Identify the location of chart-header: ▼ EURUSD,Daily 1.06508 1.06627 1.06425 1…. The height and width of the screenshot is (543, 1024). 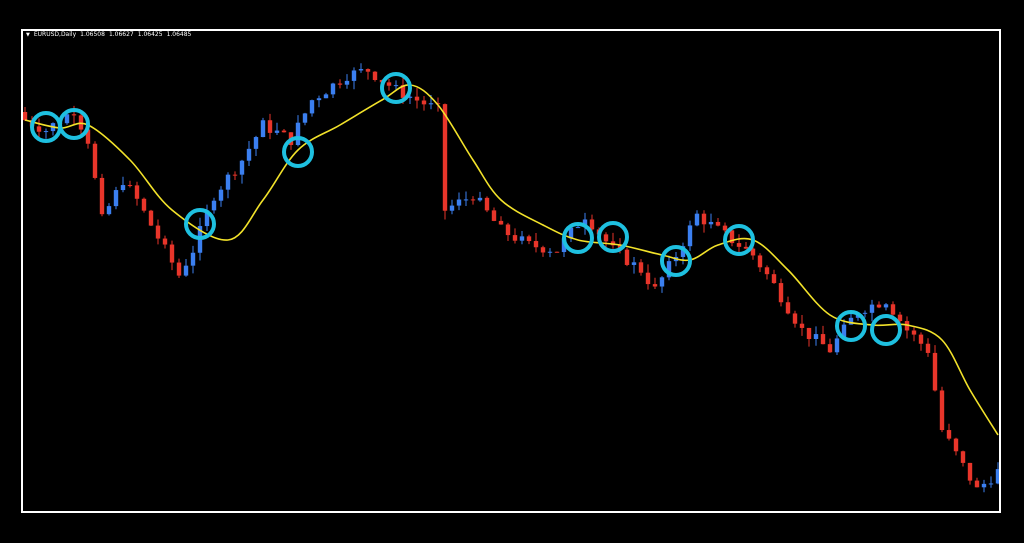
(108, 34).